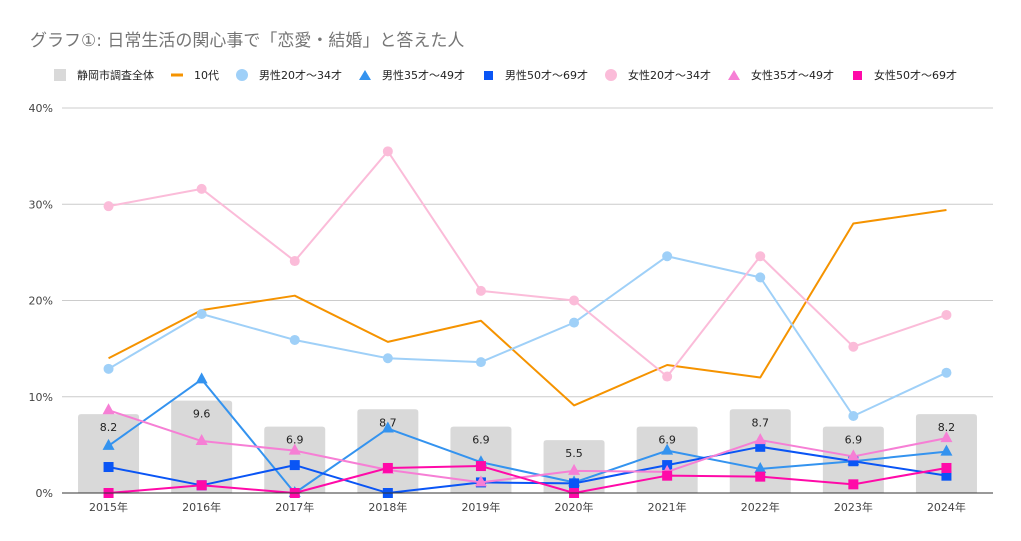 This screenshot has height=541, width=1021. What do you see at coordinates (946, 507) in the screenshot?
I see `x-tick-label: 2024年` at bounding box center [946, 507].